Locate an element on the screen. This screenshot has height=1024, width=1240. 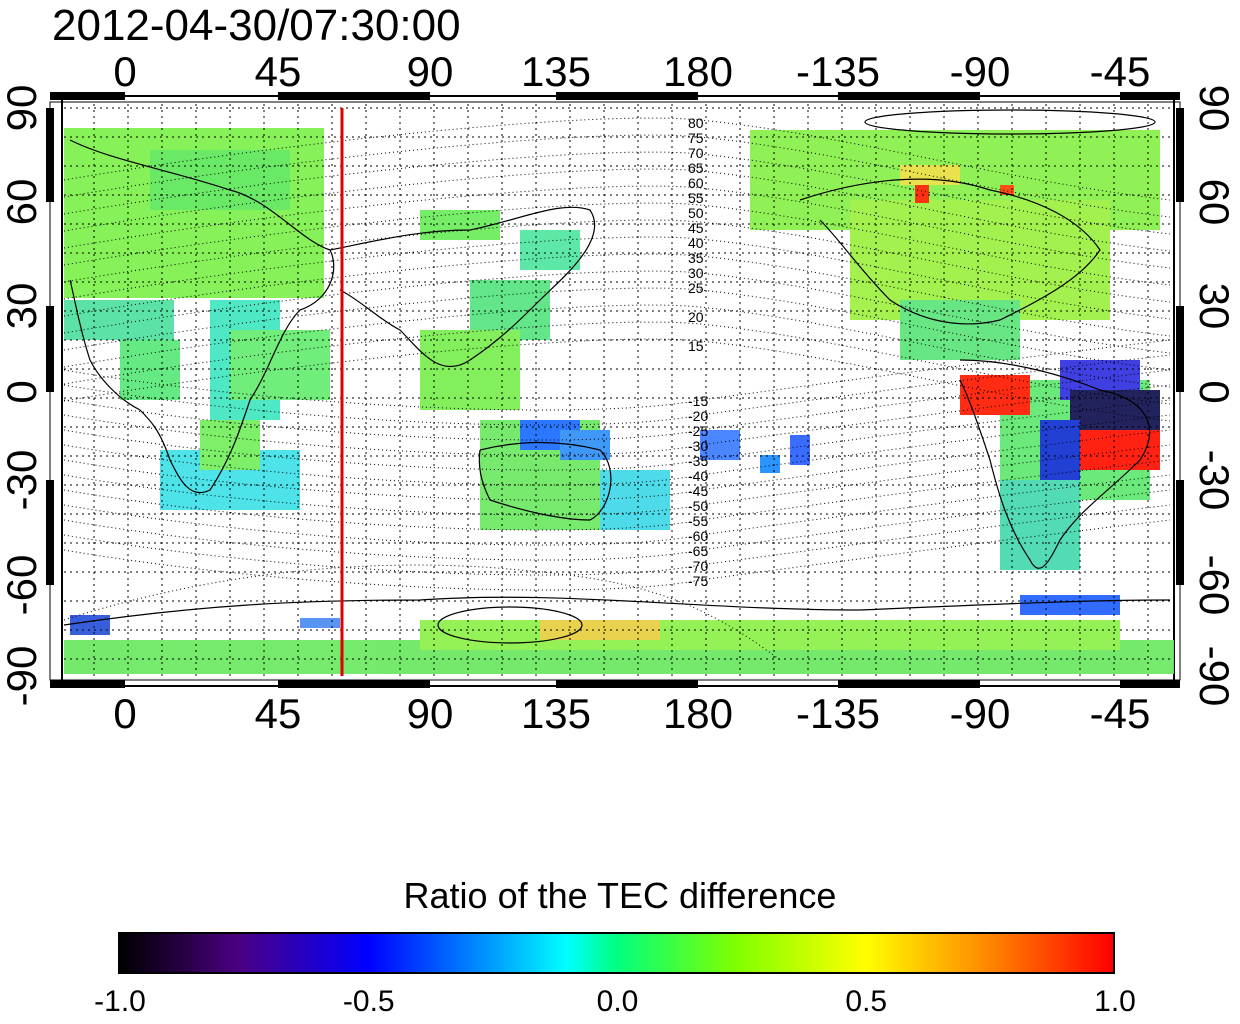
top-lon-label: -45 is located at coordinates (1120, 71).